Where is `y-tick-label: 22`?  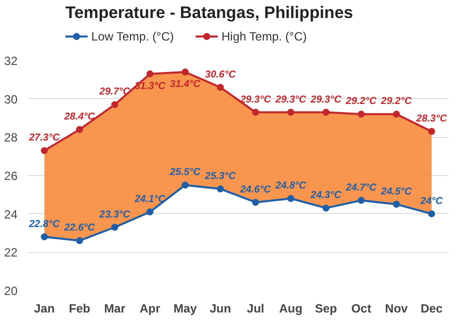
y-tick-label: 22 is located at coordinates (11, 253).